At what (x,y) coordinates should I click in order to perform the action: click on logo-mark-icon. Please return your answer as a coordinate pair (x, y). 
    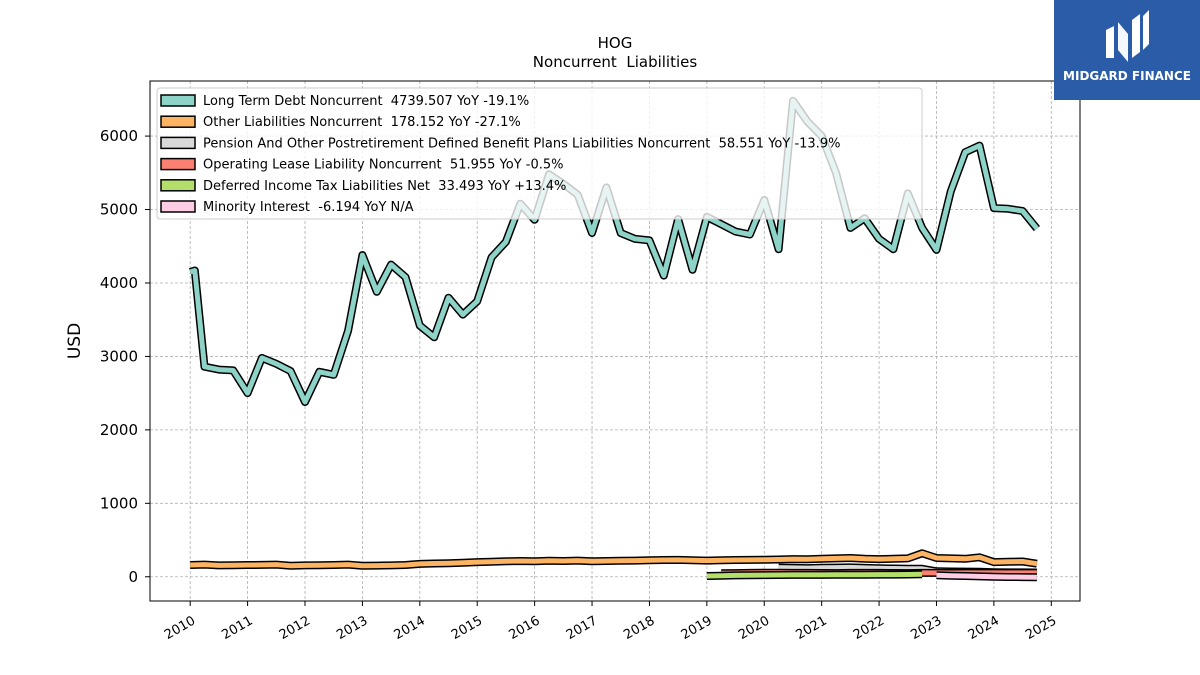
    Looking at the image, I should click on (1127, 36).